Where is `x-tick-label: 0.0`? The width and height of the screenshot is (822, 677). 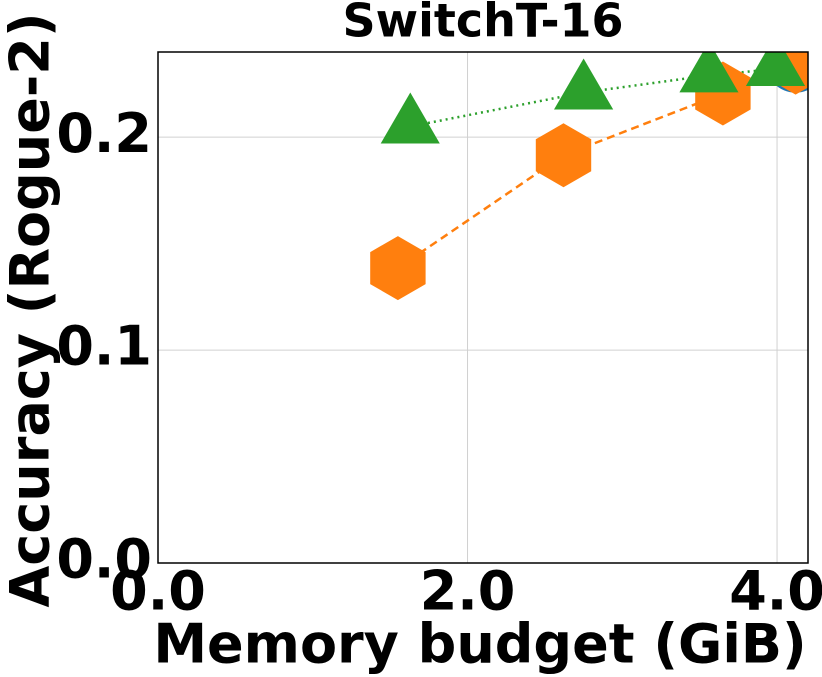
x-tick-label: 0.0 is located at coordinates (158, 591).